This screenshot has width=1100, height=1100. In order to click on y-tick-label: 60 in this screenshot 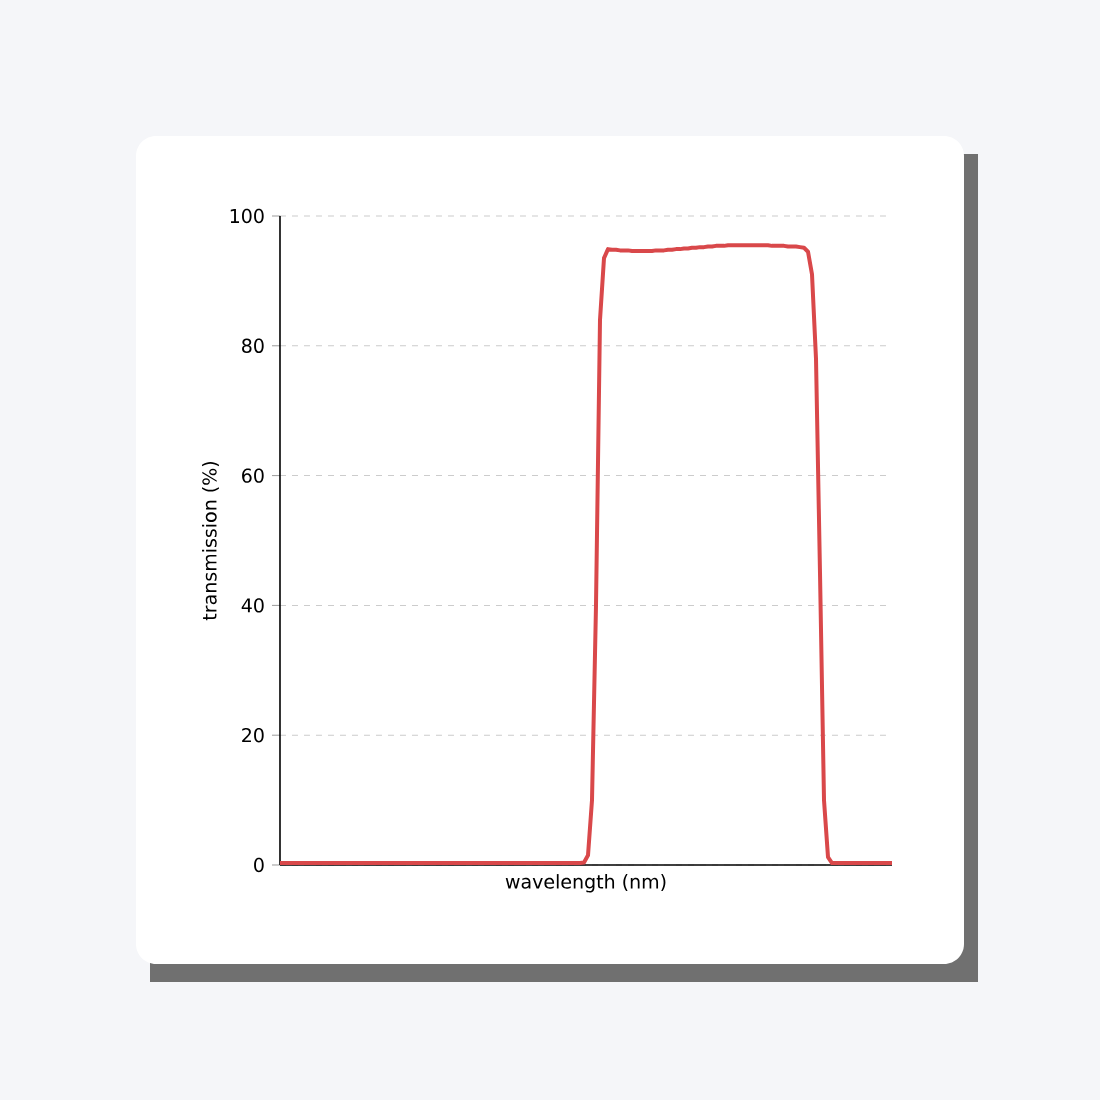, I will do `click(253, 475)`.